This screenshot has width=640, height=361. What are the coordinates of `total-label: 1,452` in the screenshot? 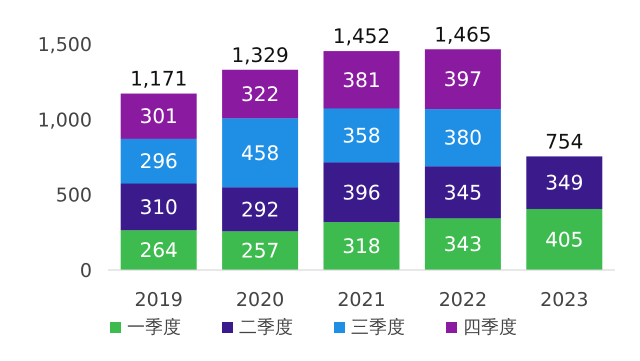 It's located at (361, 36).